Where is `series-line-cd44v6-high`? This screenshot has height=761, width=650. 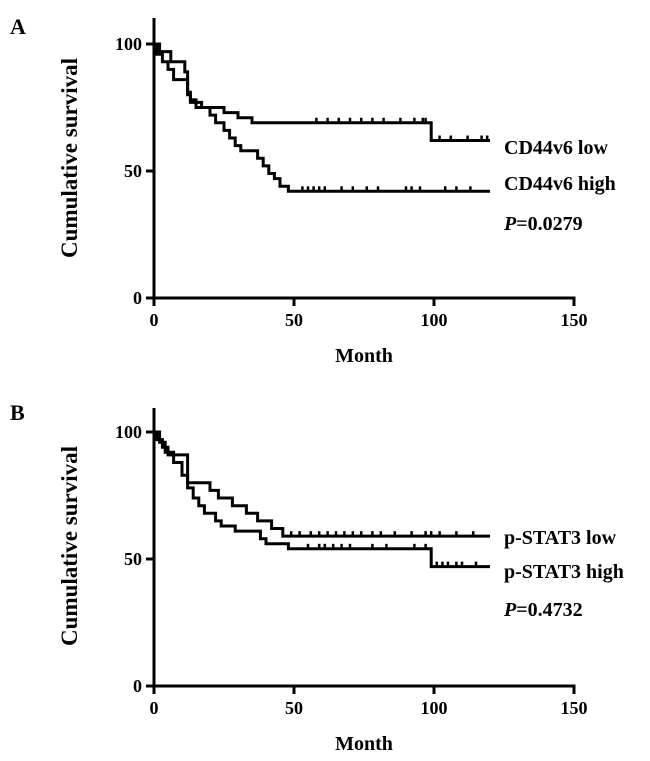 series-line-cd44v6-high is located at coordinates (322, 117).